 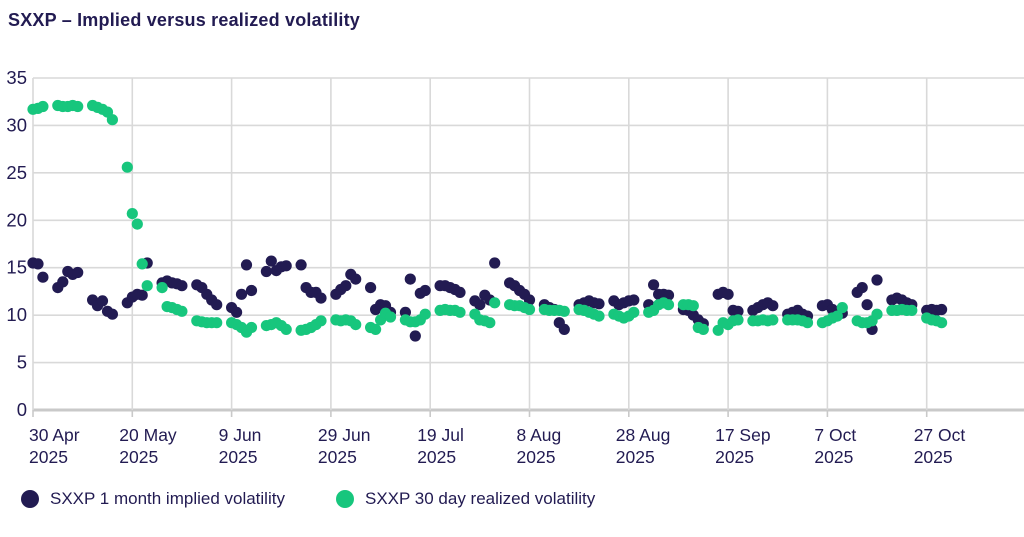 What do you see at coordinates (22, 362) in the screenshot?
I see `svg-text: 5` at bounding box center [22, 362].